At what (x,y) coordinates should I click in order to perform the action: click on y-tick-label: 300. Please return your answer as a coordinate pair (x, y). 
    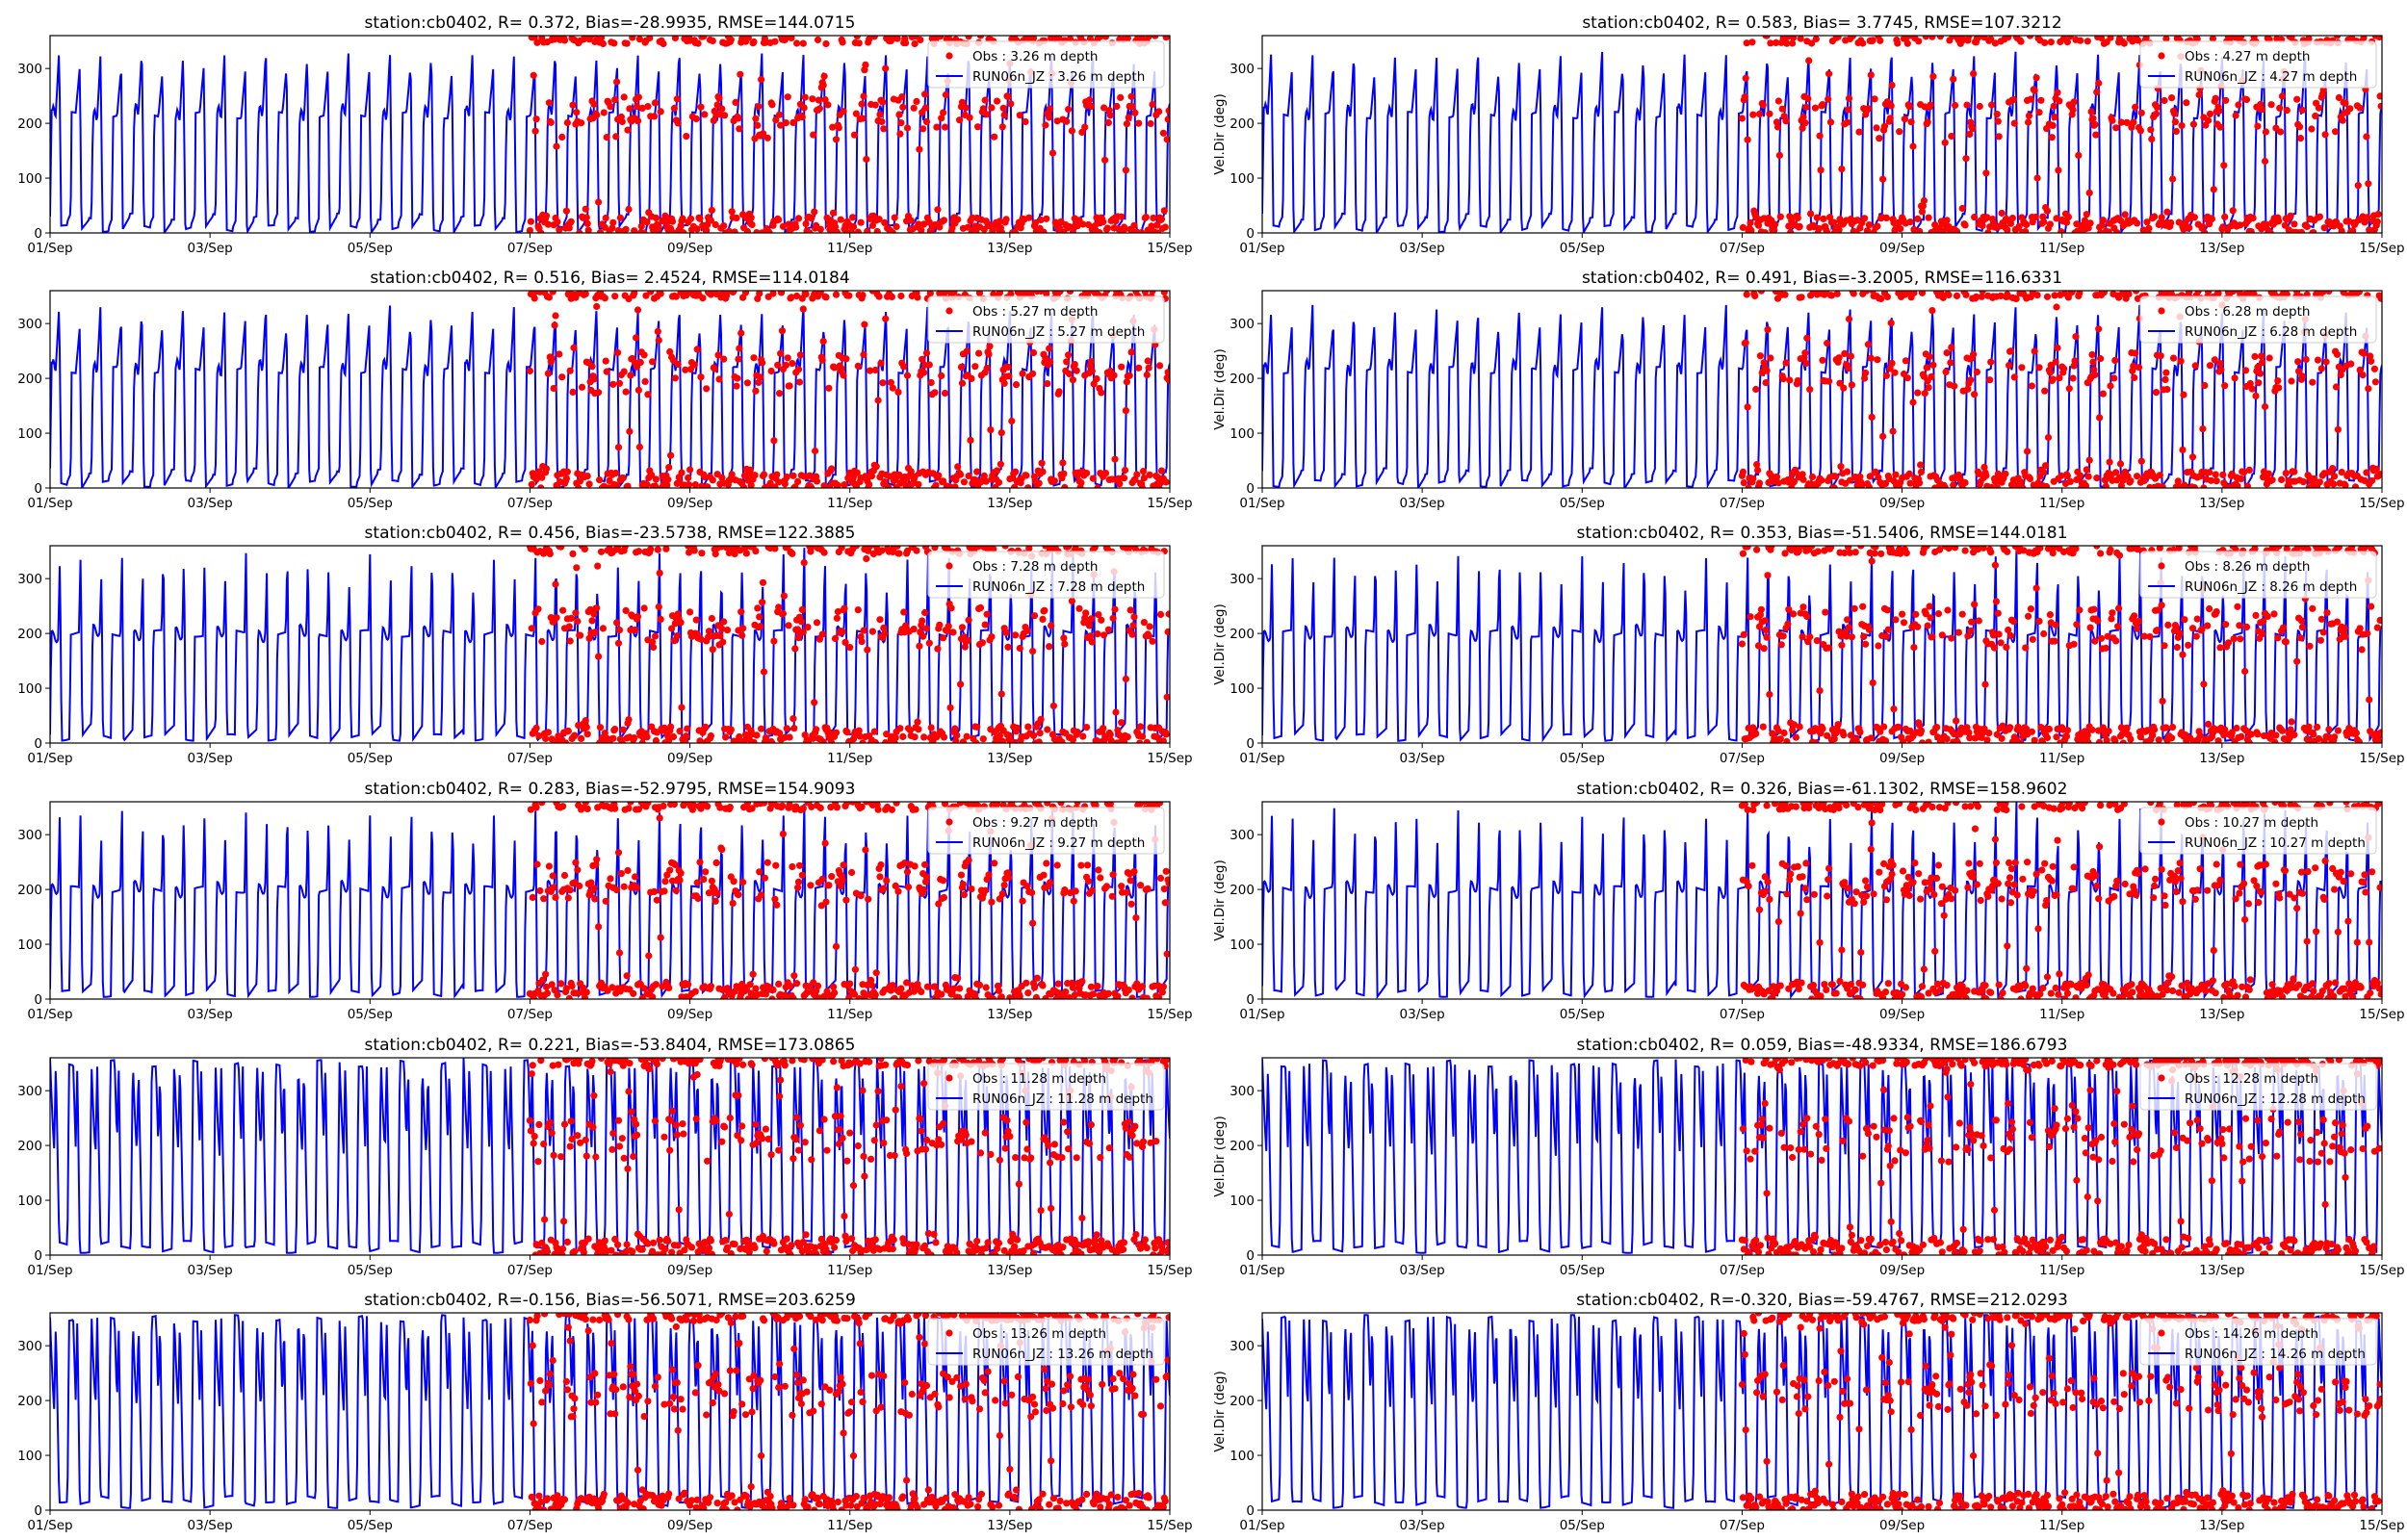
    Looking at the image, I should click on (29, 324).